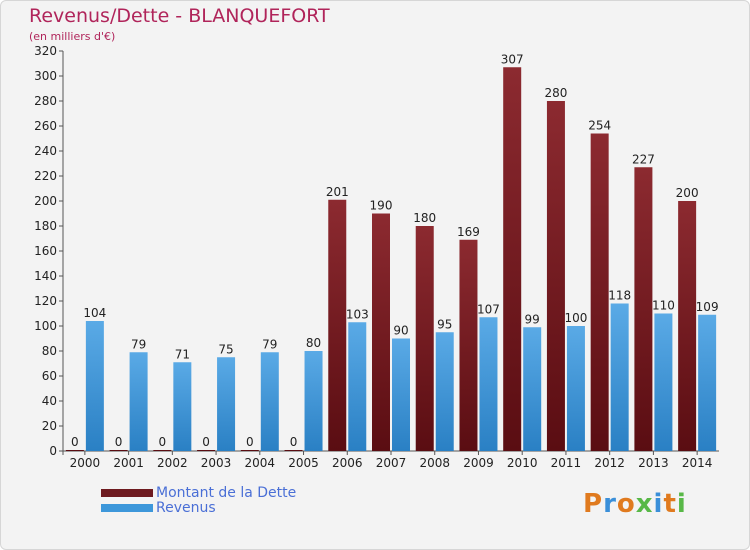 The height and width of the screenshot is (550, 750). I want to click on data-label-debt: 307, so click(512, 59).